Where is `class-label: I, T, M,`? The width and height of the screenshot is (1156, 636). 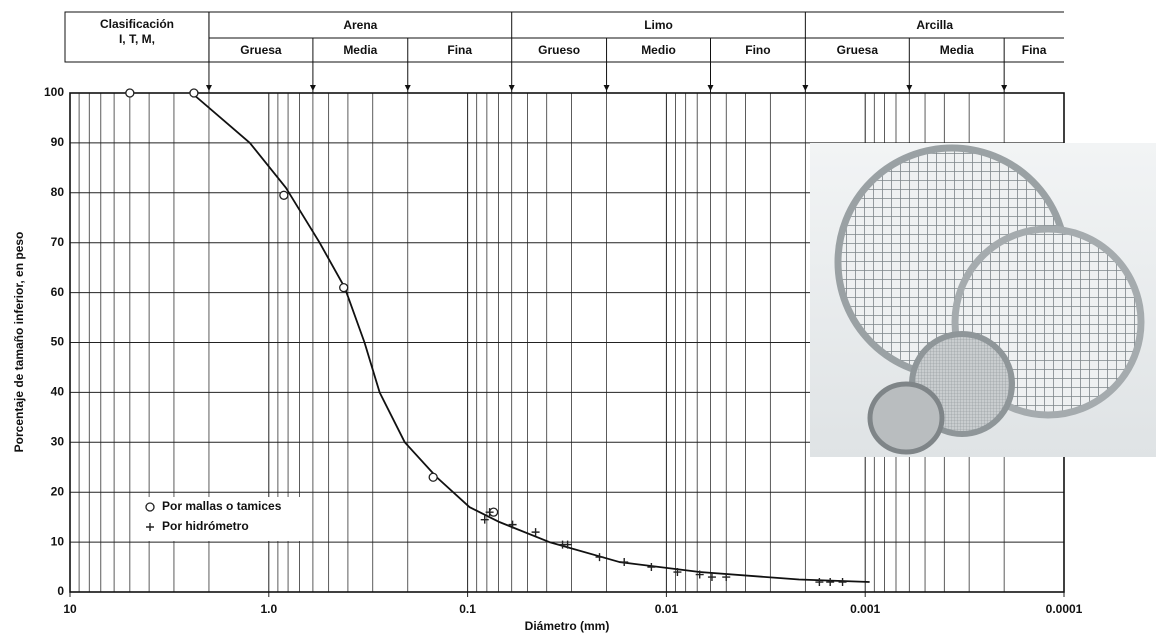
class-label: I, T, M, is located at coordinates (137, 39).